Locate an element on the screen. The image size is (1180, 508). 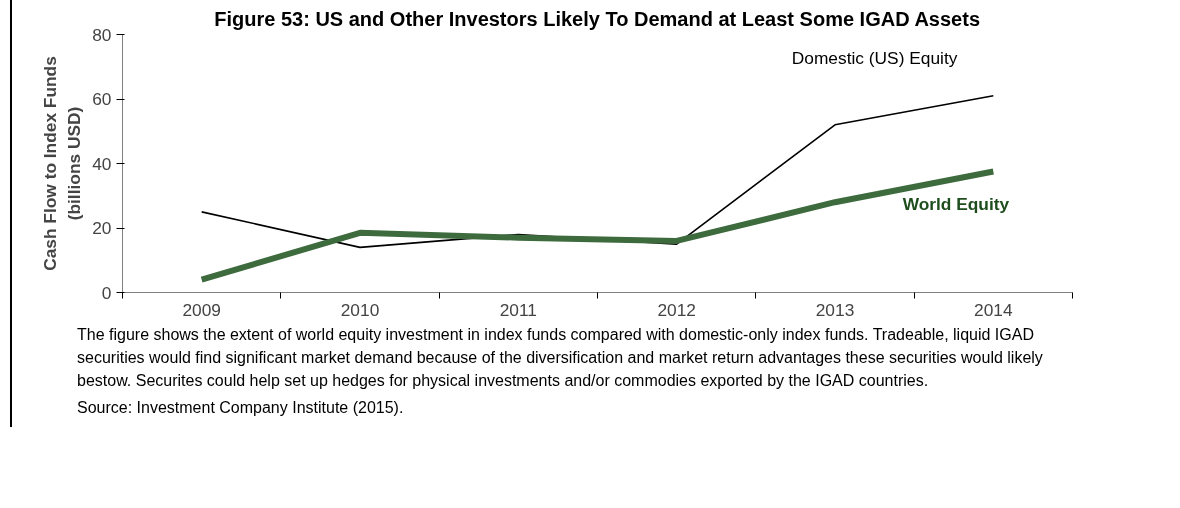
series-label: World Equity is located at coordinates (956, 203).